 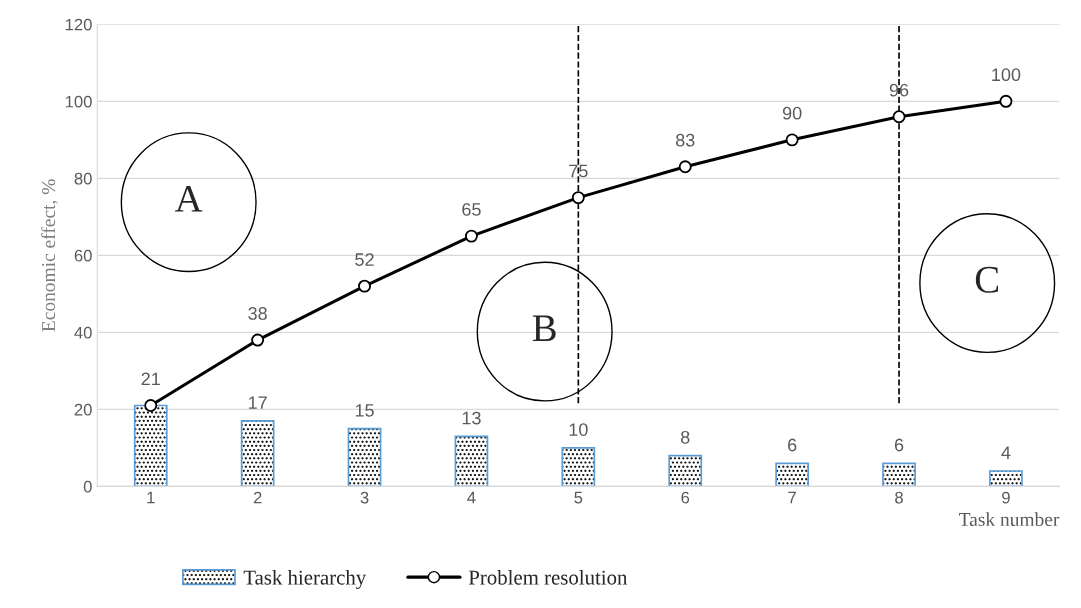 I want to click on x-axis-title: Task number, so click(x=1009, y=519).